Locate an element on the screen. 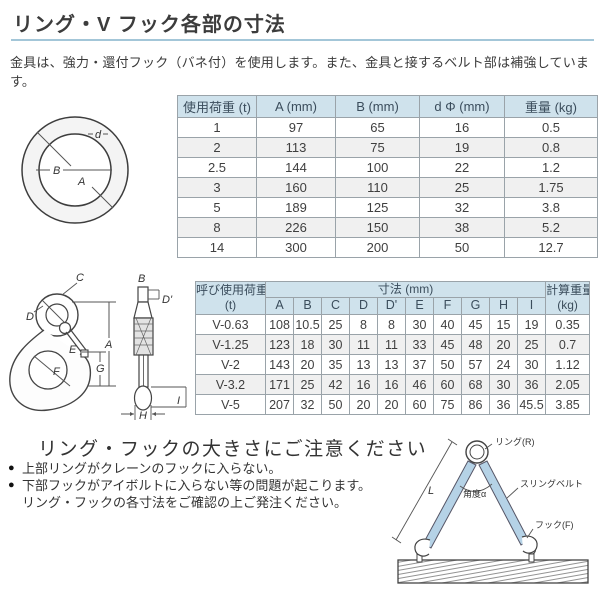  column-header: 使用荷重 (t) is located at coordinates (217, 106).